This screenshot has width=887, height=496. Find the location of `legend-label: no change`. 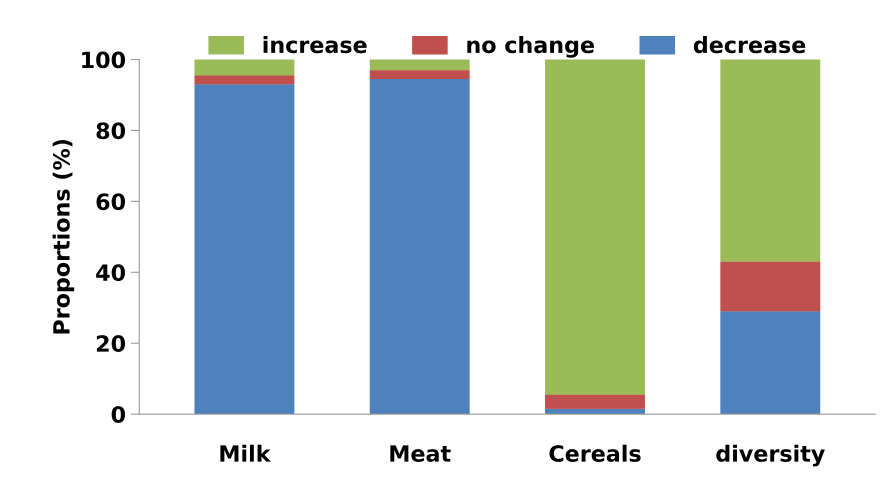

legend-label: no change is located at coordinates (530, 47).